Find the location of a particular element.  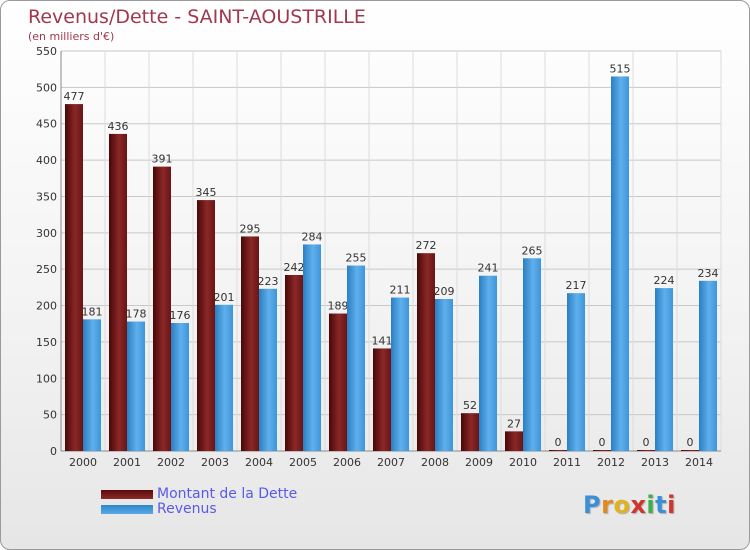

value-label-revenus: 181 is located at coordinates (92, 311).